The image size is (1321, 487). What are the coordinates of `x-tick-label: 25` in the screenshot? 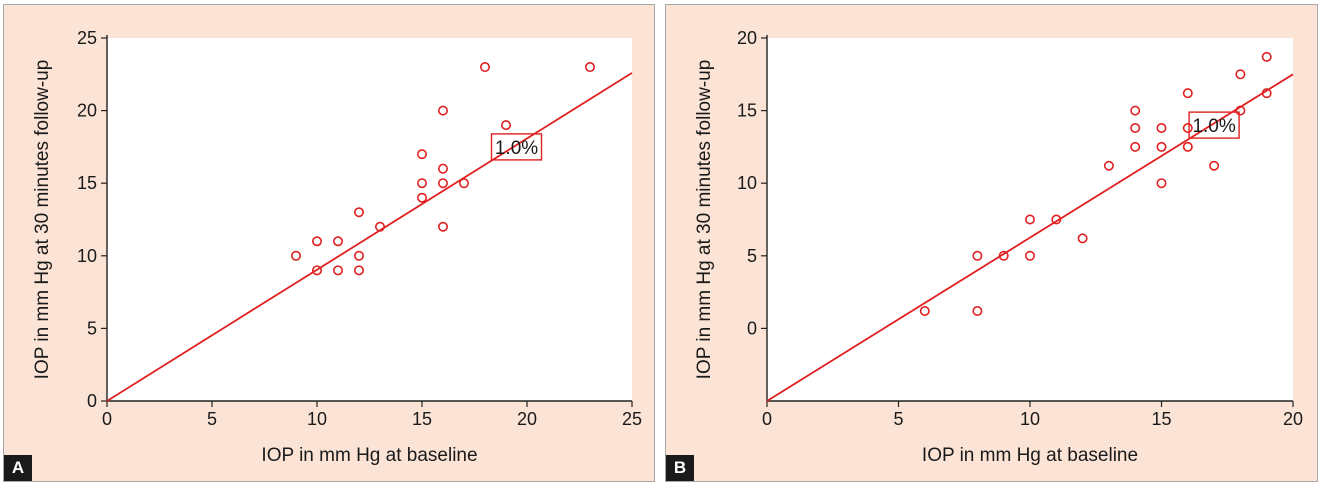 It's located at (632, 419).